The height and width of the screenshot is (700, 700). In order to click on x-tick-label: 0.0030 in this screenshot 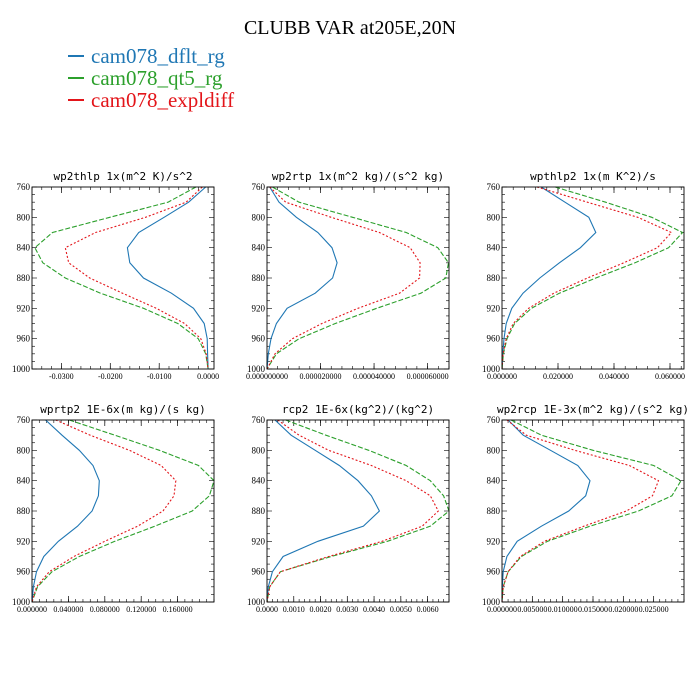, I will do `click(347, 609)`.